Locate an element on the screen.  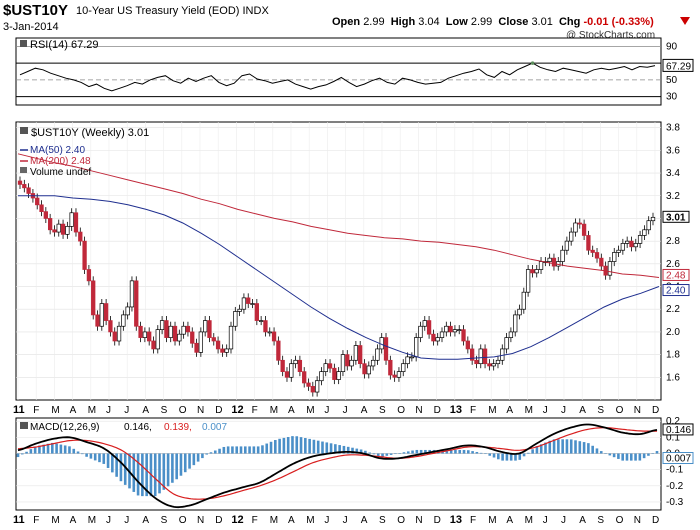
price-xtick-17: J is located at coordinates (326, 410).